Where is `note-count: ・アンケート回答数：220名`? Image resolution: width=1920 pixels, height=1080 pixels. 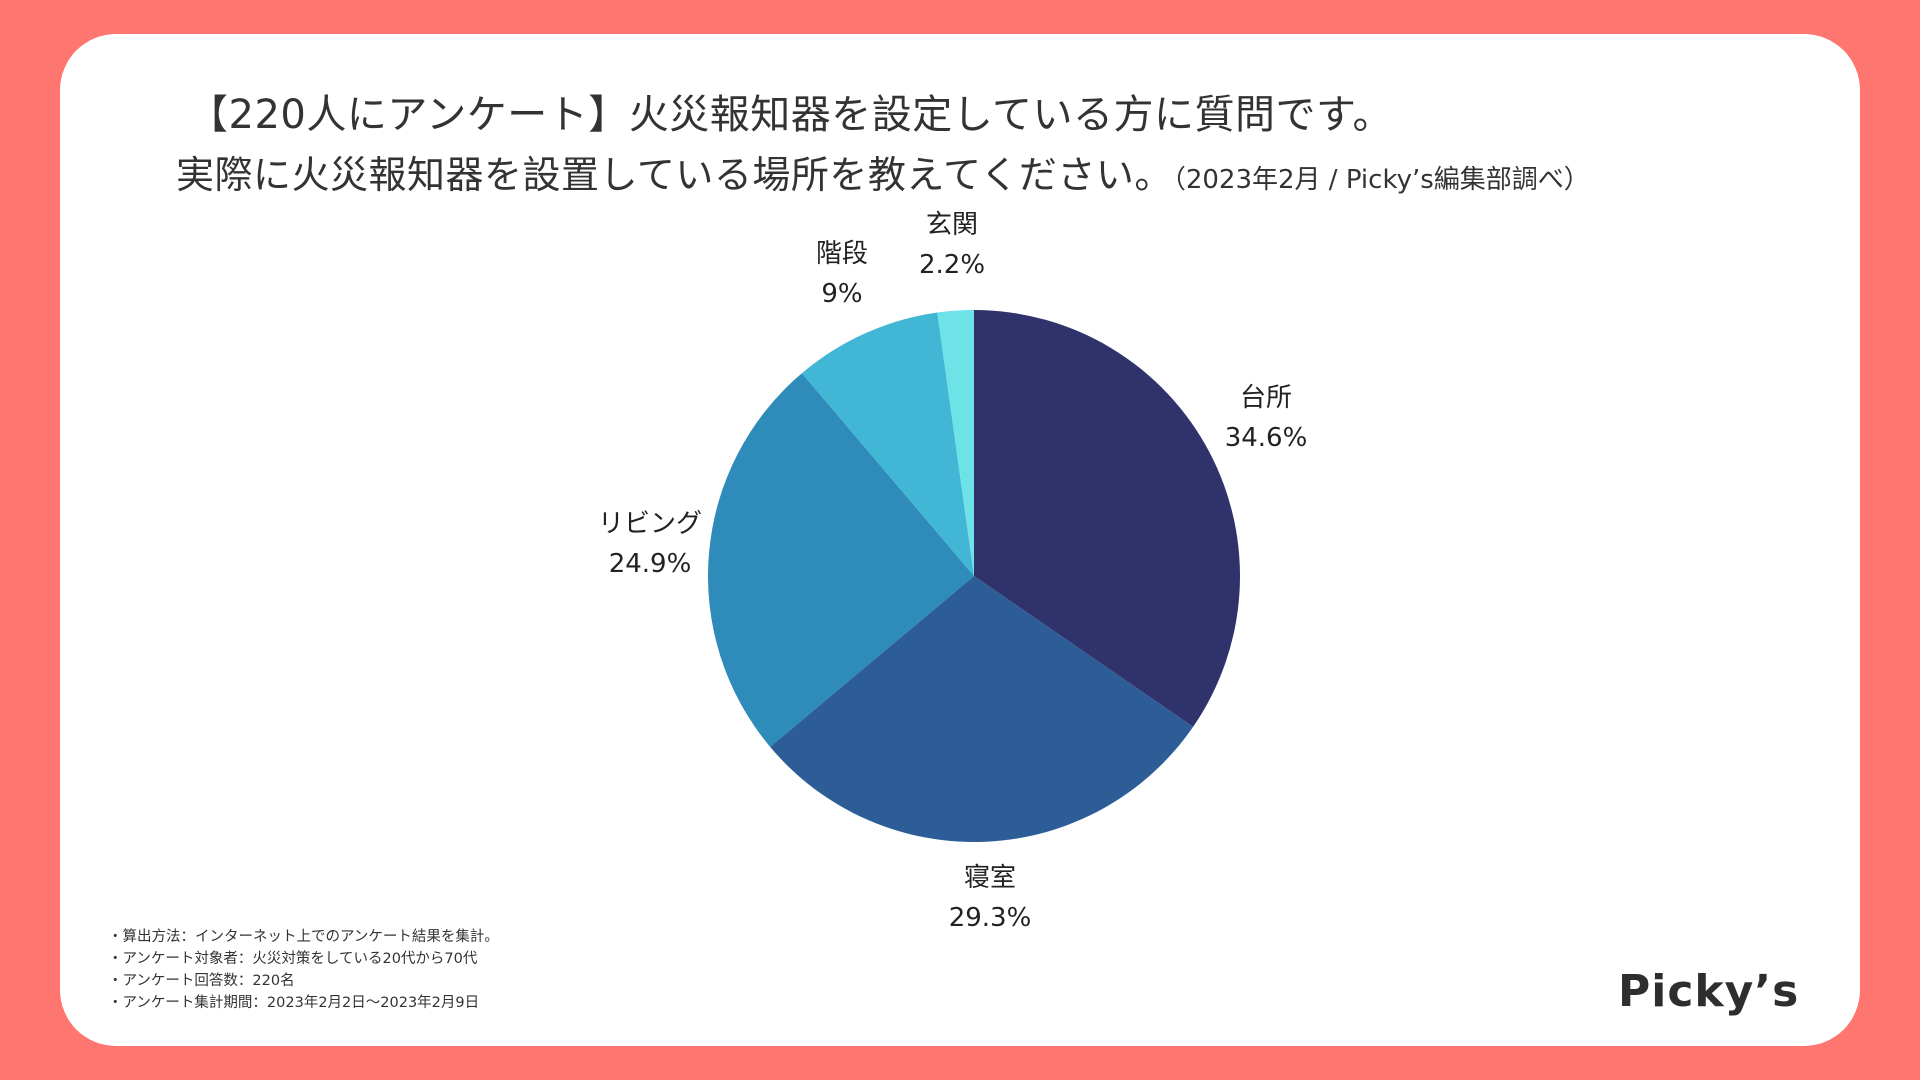 note-count: ・アンケート回答数：220名 is located at coordinates (201, 981).